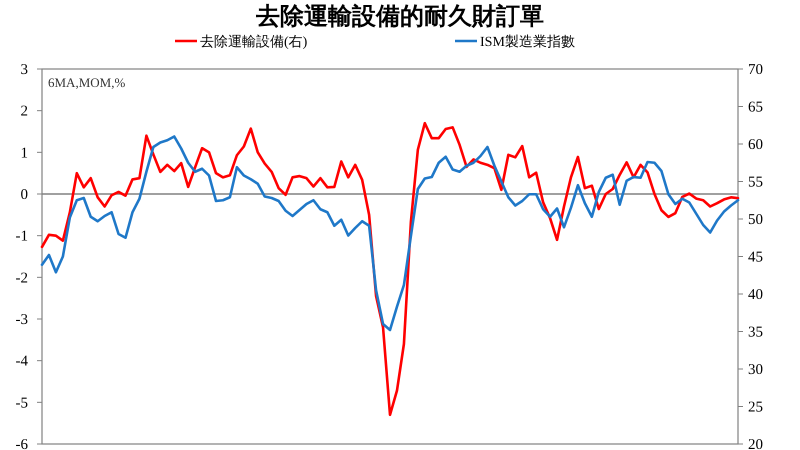 The width and height of the screenshot is (800, 450). Describe the element at coordinates (400, 17) in the screenshot. I see `title: 去除運輸設備的耐久財訂單` at that location.